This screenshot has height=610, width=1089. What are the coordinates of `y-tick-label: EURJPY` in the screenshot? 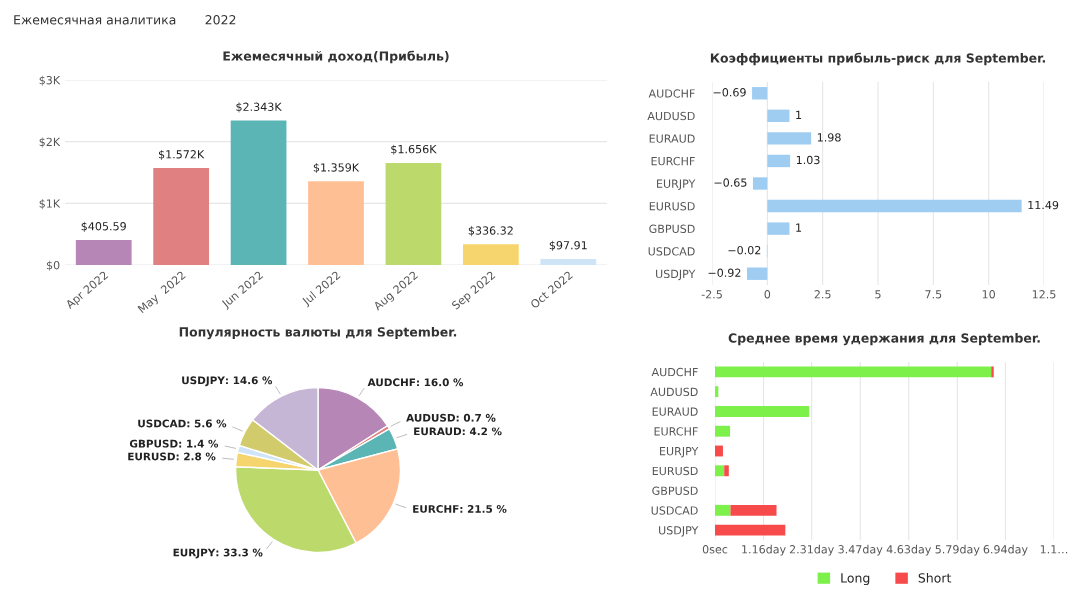 It's located at (679, 452).